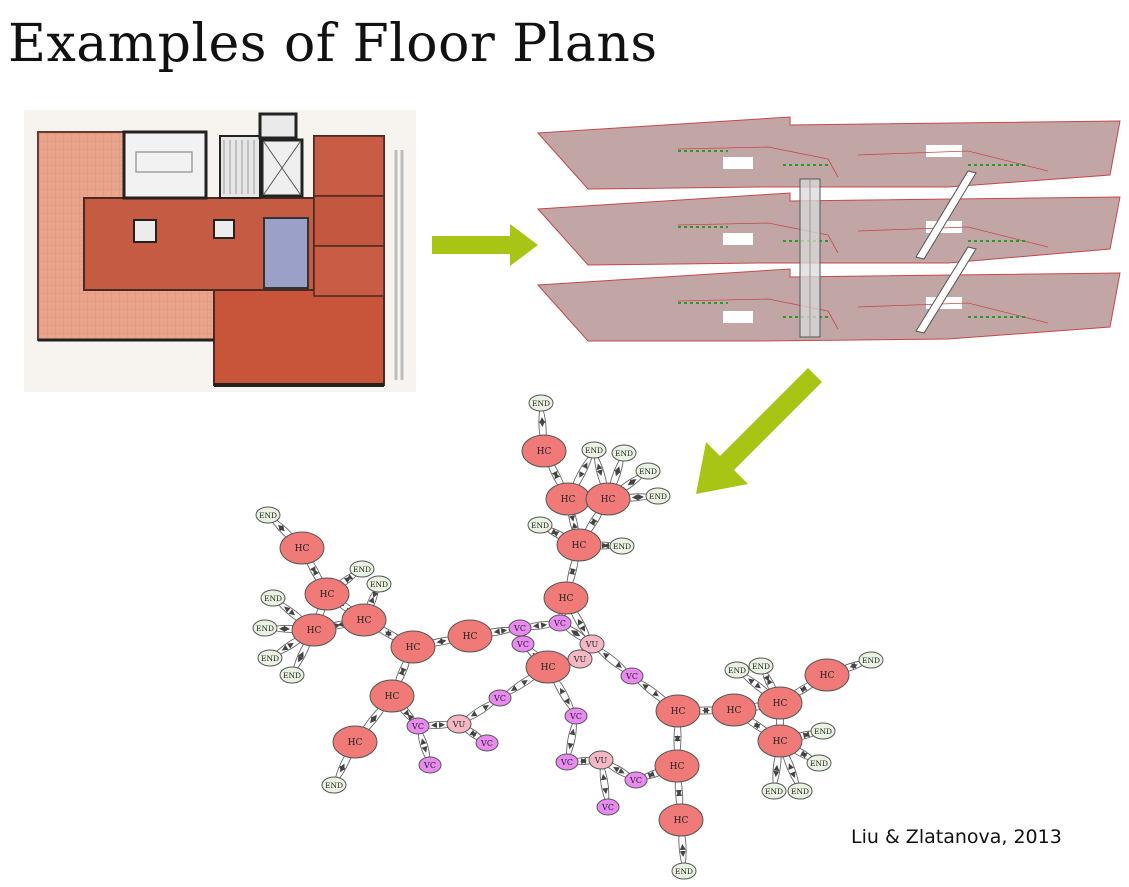  Describe the element at coordinates (828, 305) in the screenshot. I see `floor-layer-bottom` at that location.